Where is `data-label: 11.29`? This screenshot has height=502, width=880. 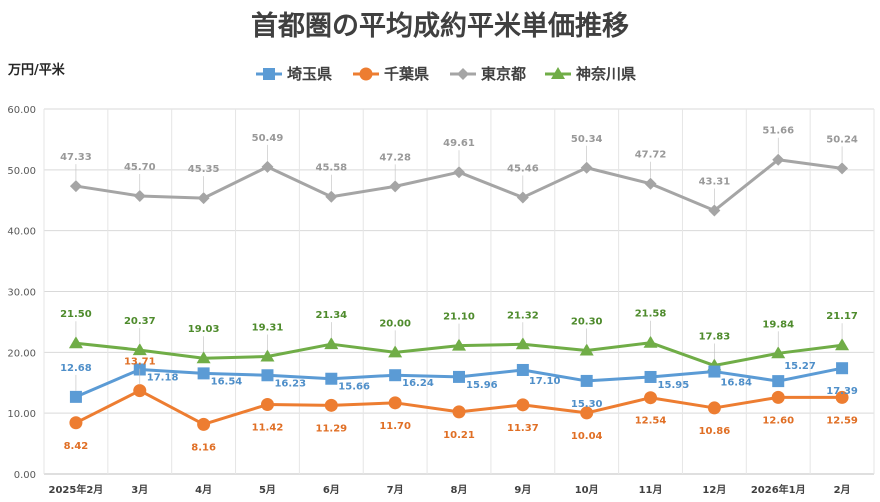 data-label: 11.29 is located at coordinates (331, 428).